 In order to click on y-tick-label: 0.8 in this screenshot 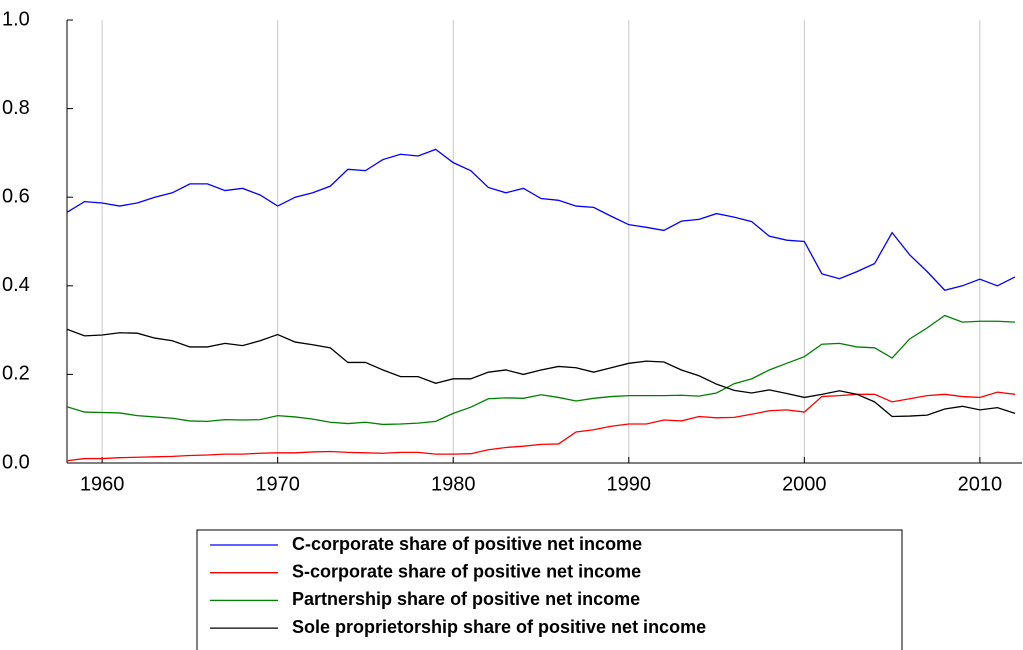, I will do `click(16, 108)`.